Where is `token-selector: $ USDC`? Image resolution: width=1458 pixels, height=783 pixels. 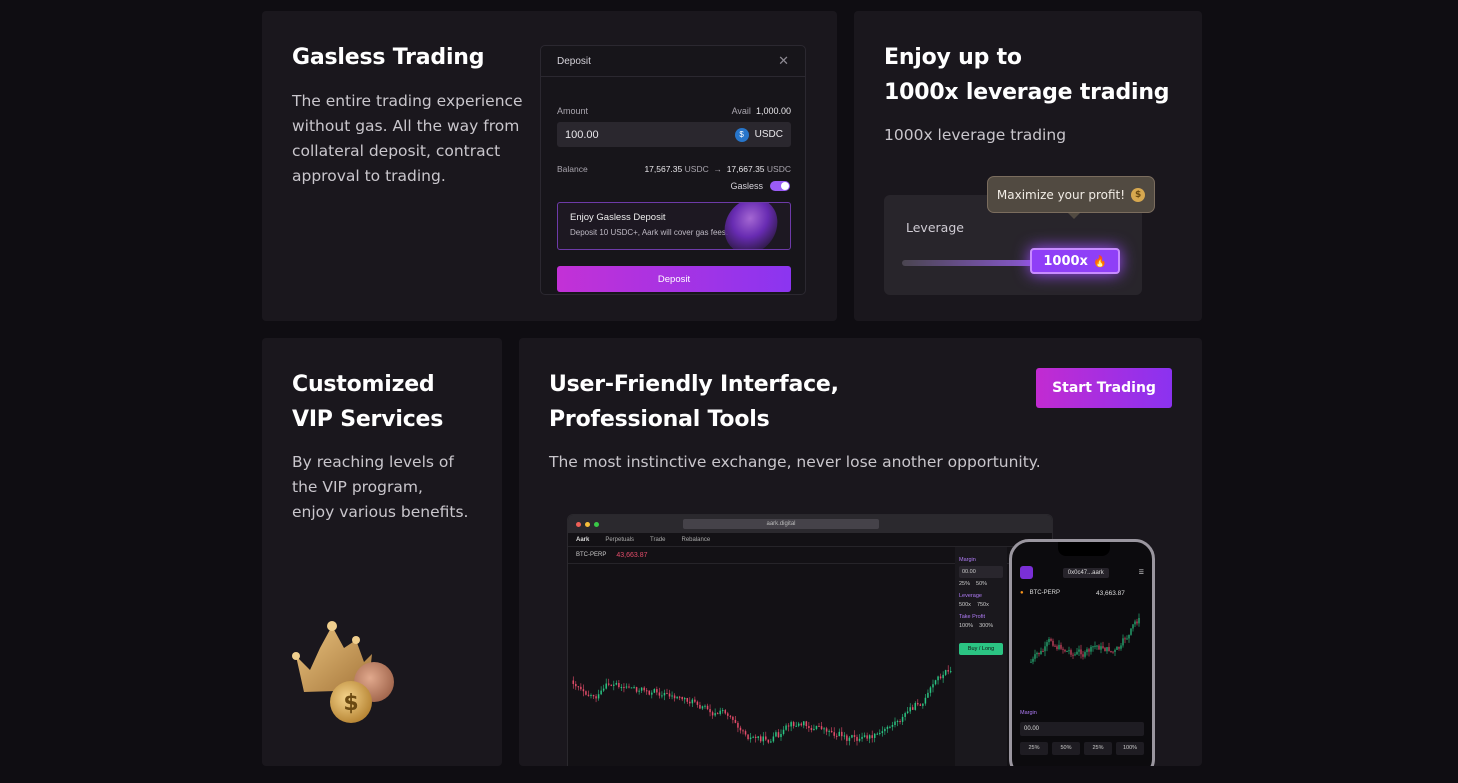
token-selector: $ USDC is located at coordinates (758, 134).